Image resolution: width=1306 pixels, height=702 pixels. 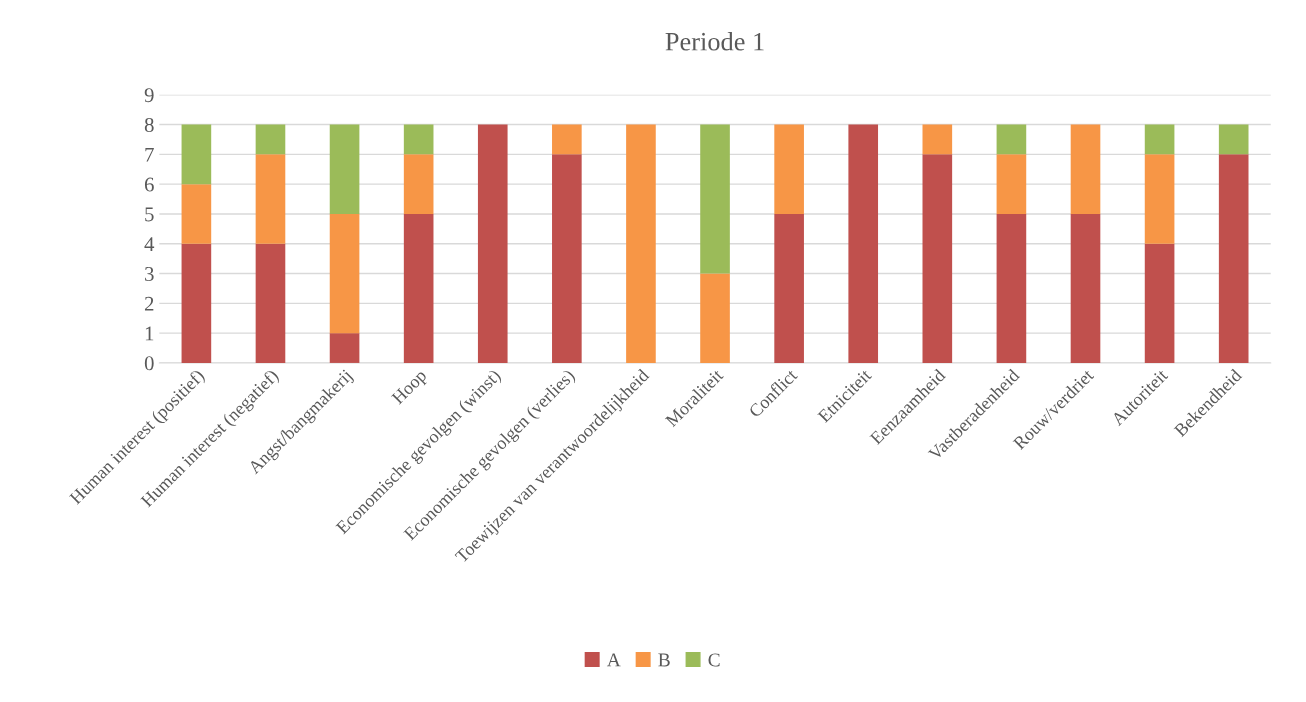 I want to click on legend-label: B, so click(x=664, y=660).